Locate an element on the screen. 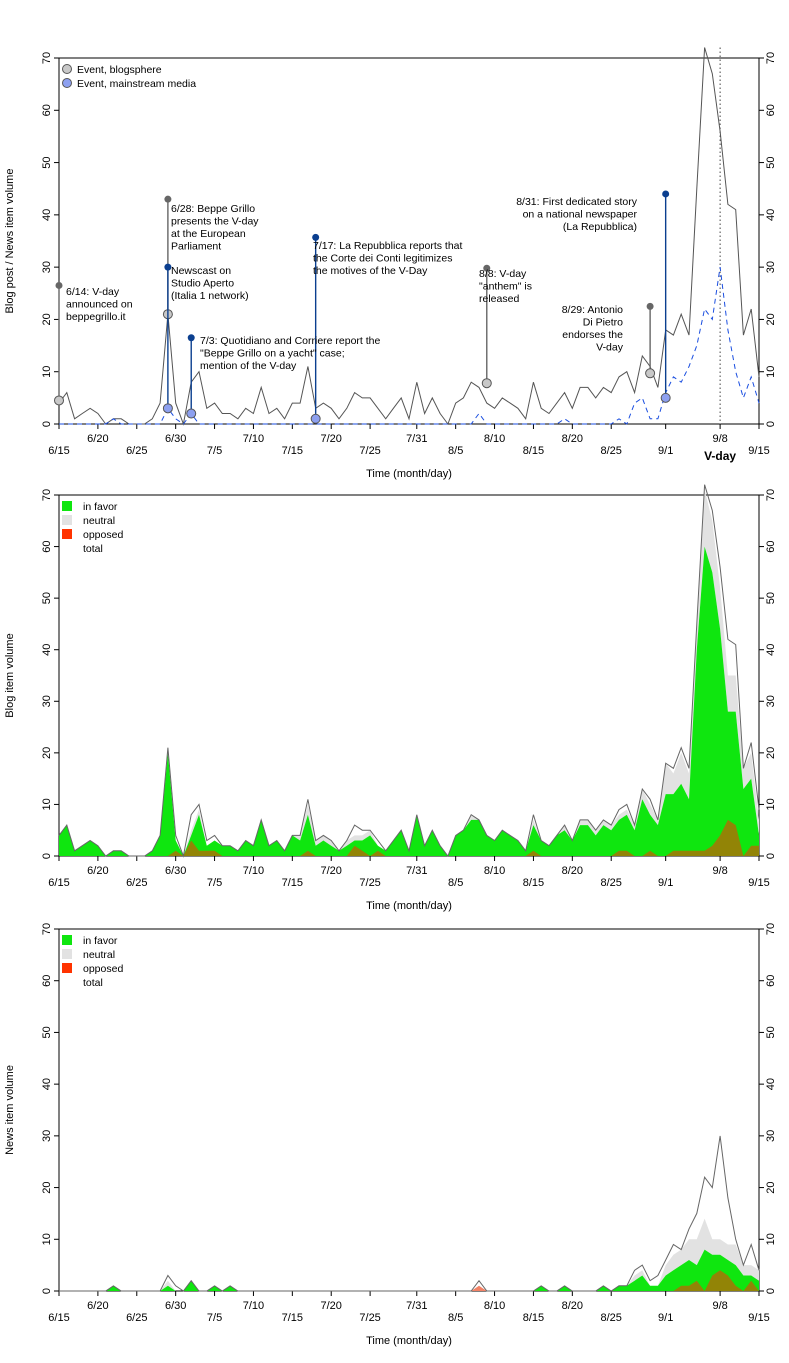 The height and width of the screenshot is (1363, 789). y-tick-label-right: 0 is located at coordinates (771, 1291).